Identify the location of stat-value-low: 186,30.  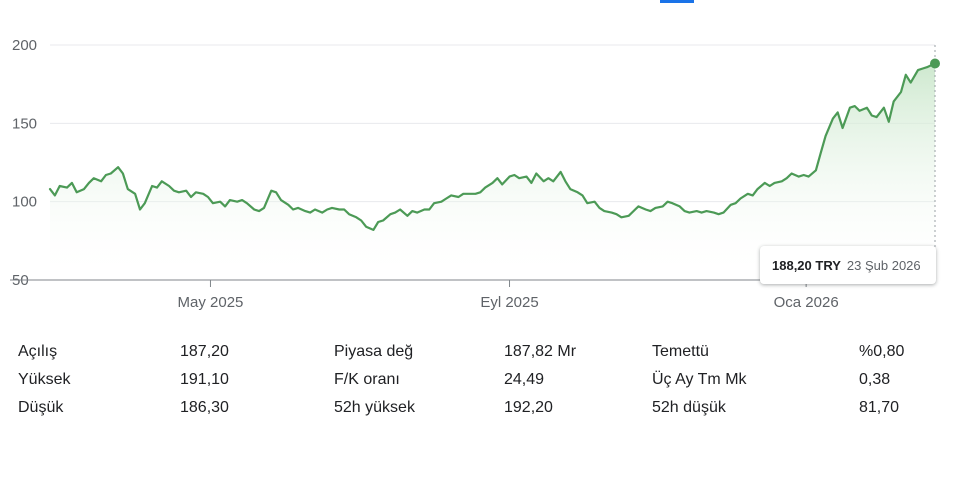
(204, 407).